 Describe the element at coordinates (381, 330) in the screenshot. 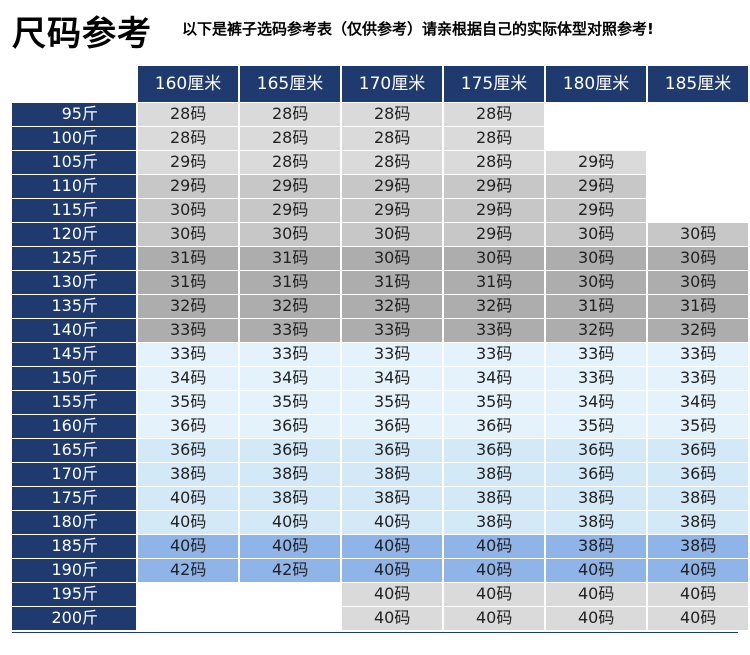

I see `table-row: 140斤 33码 33码 33码 33码 32码 32码` at that location.